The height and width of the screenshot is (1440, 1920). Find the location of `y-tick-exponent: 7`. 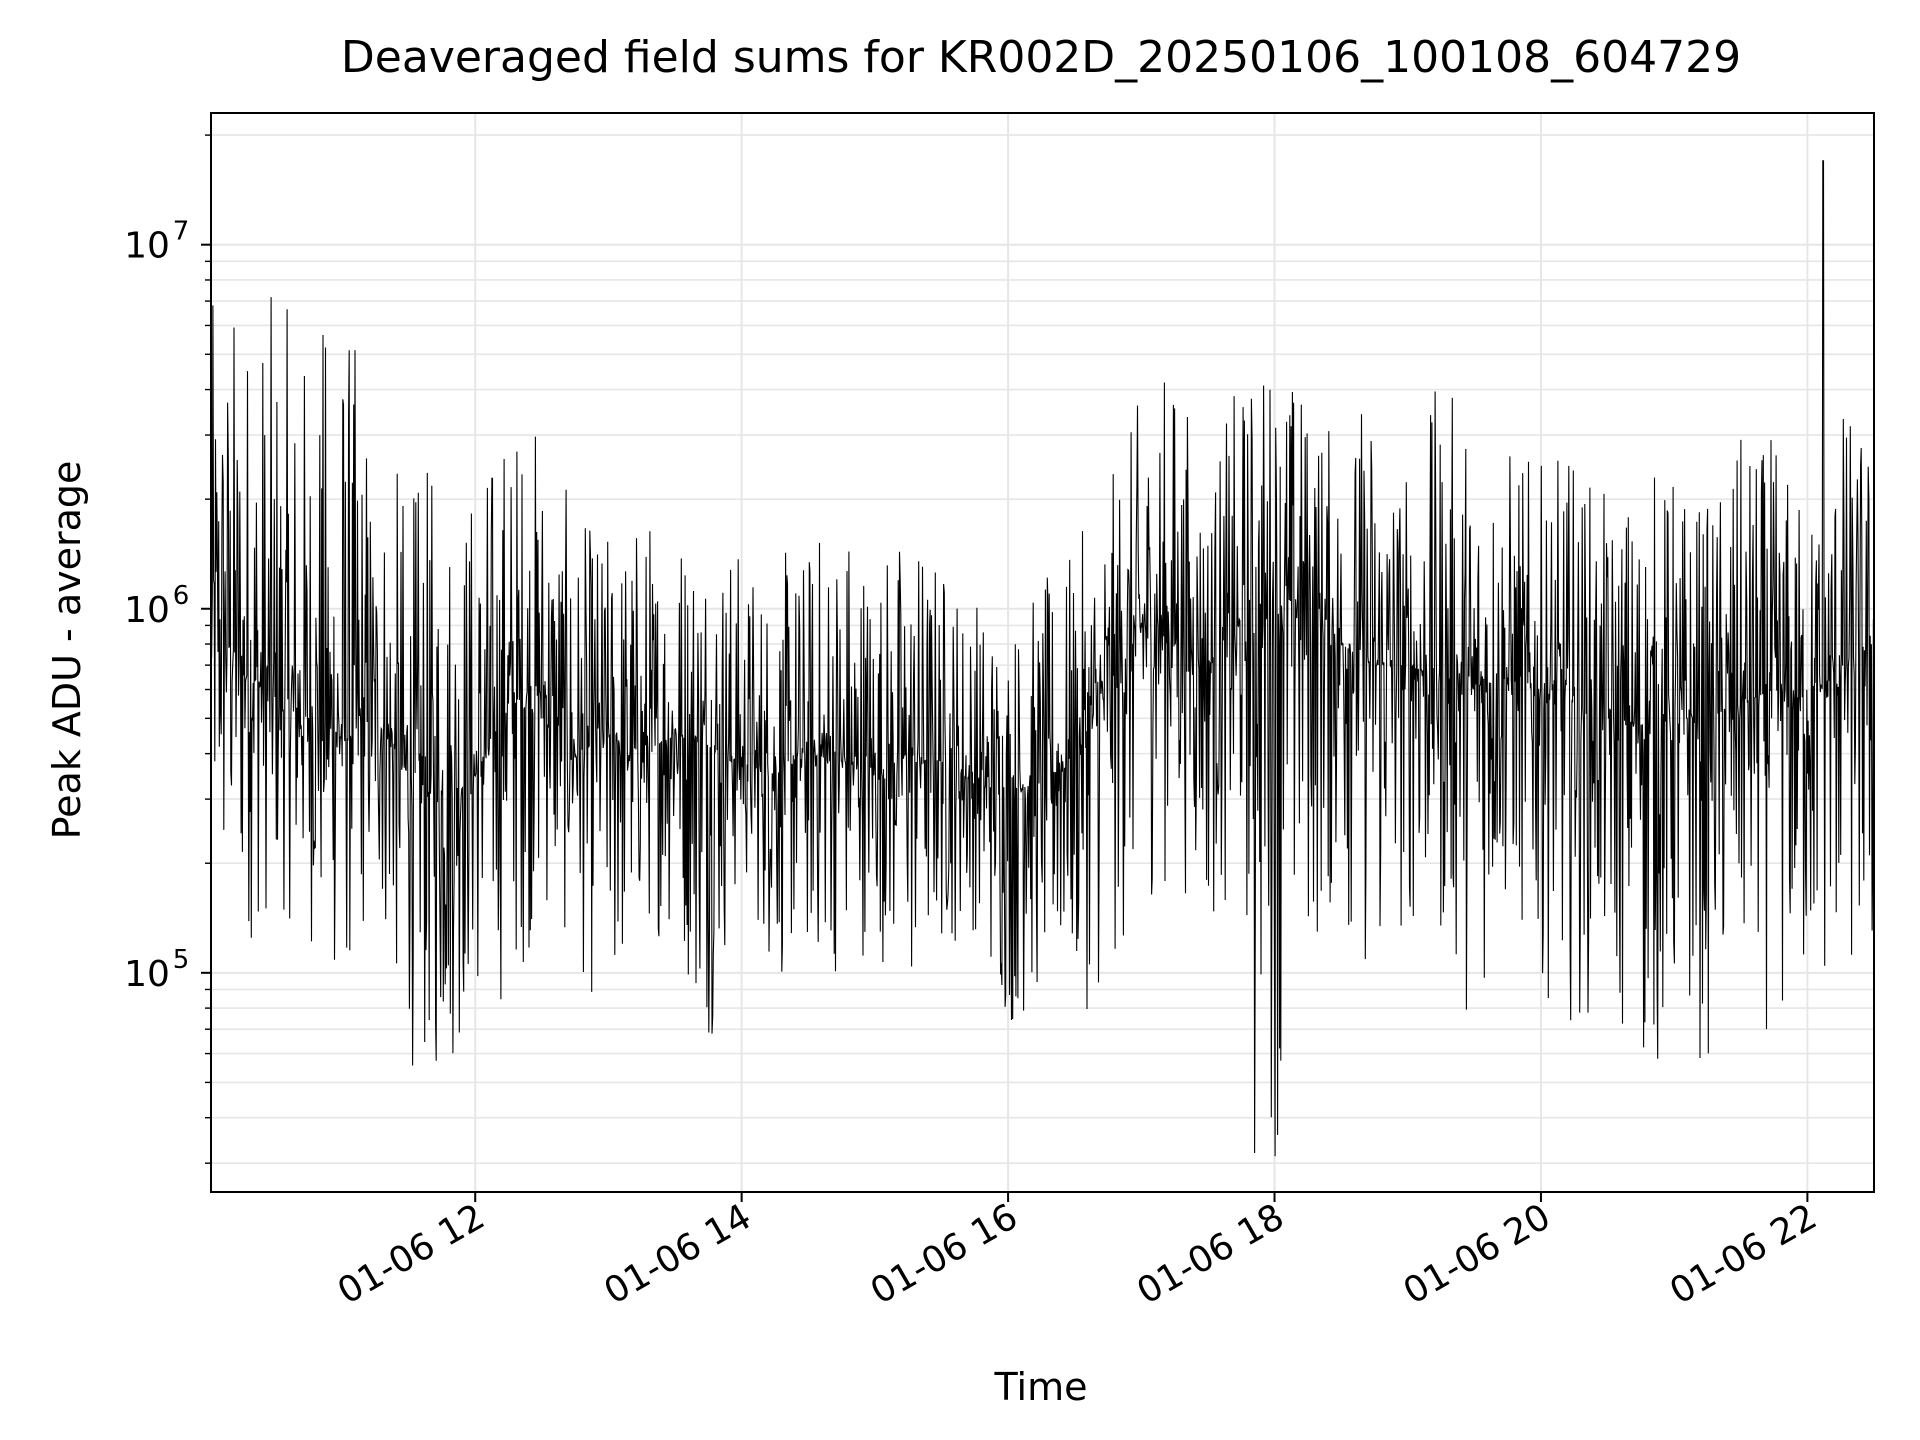

y-tick-exponent: 7 is located at coordinates (181, 232).